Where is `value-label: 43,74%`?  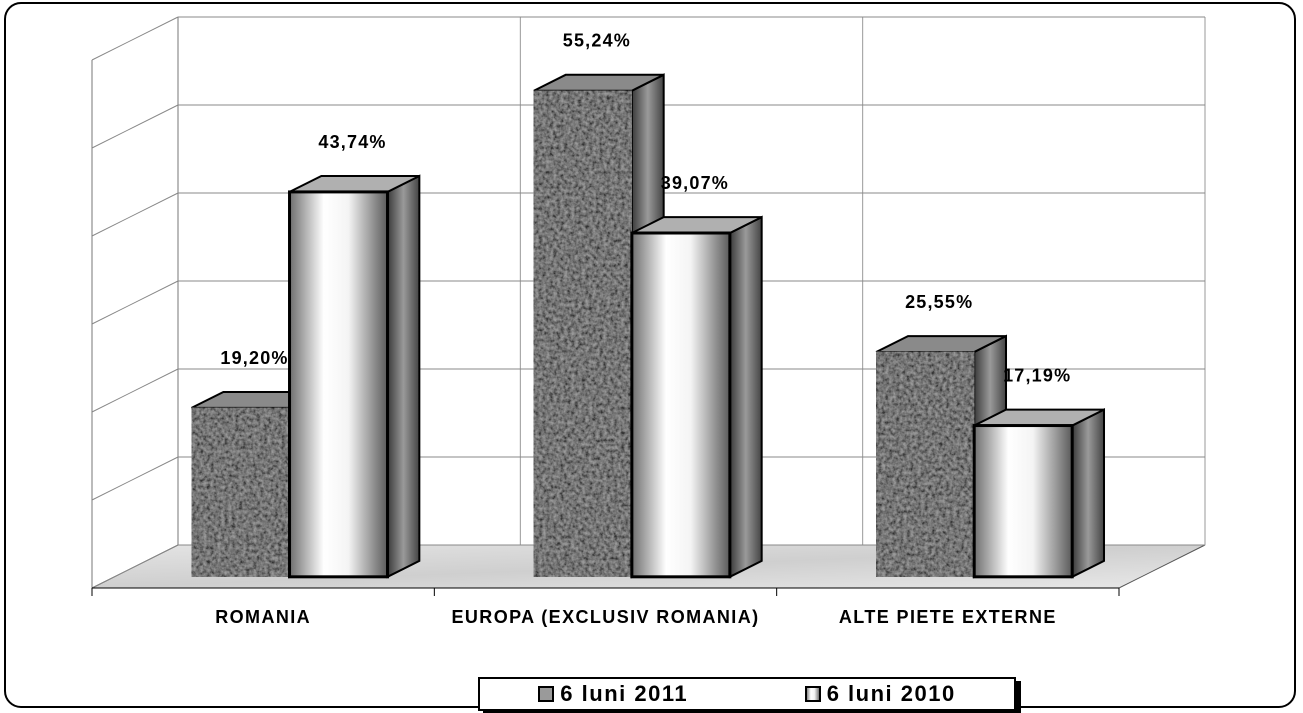 value-label: 43,74% is located at coordinates (352, 142).